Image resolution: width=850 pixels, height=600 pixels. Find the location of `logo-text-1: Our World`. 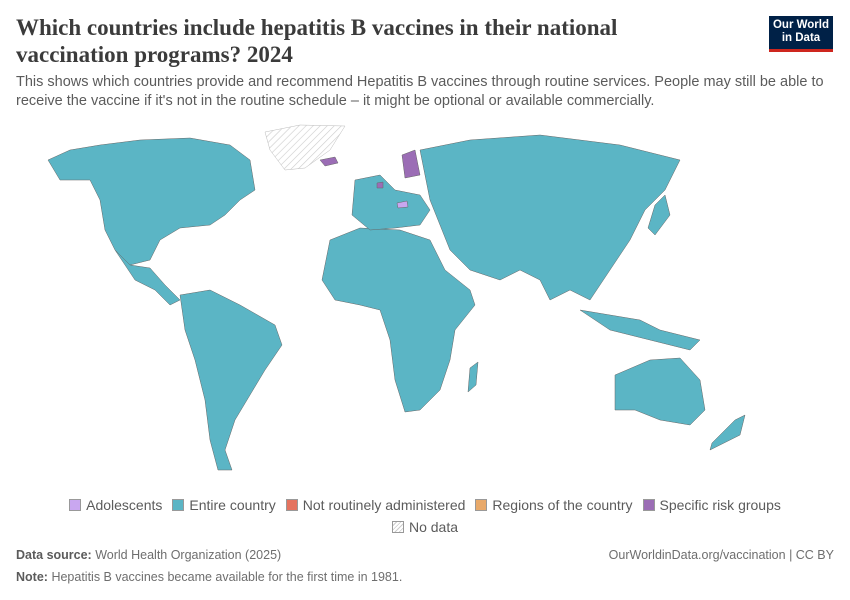

logo-text-1: Our World is located at coordinates (800, 25).